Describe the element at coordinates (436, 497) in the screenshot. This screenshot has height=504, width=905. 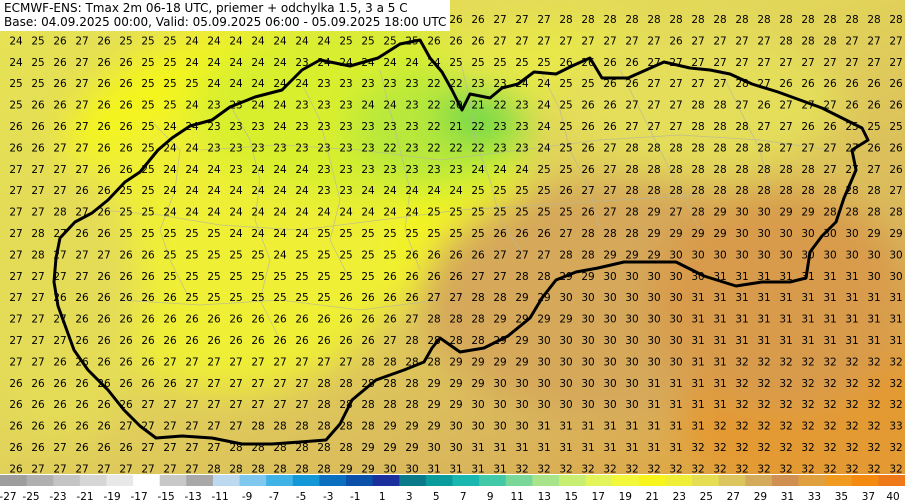
I see `legend-tick-label: 5` at that location.